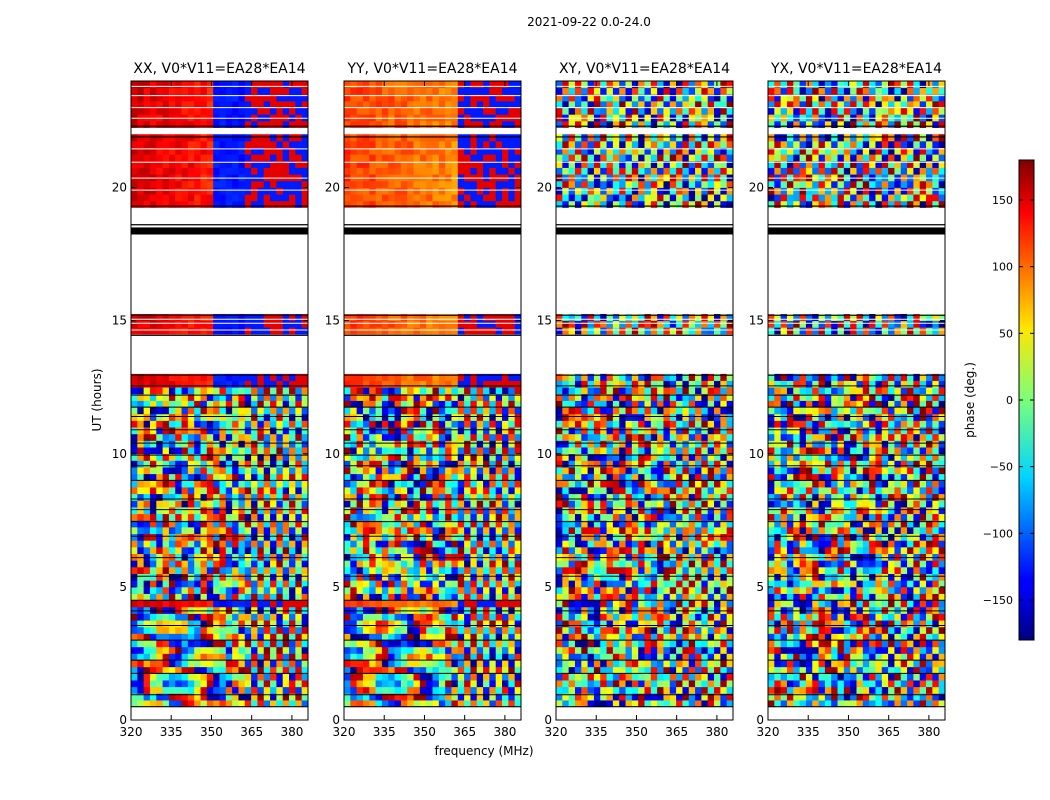 Image resolution: width=1050 pixels, height=800 pixels. Describe the element at coordinates (384, 732) in the screenshot. I see `x-tick-label: 335` at that location.